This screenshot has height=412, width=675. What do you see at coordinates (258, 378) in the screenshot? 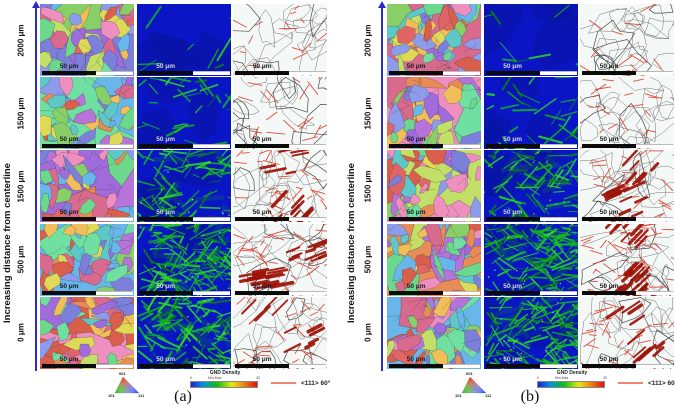
I see `gnd-legend-max: 20` at bounding box center [258, 378].